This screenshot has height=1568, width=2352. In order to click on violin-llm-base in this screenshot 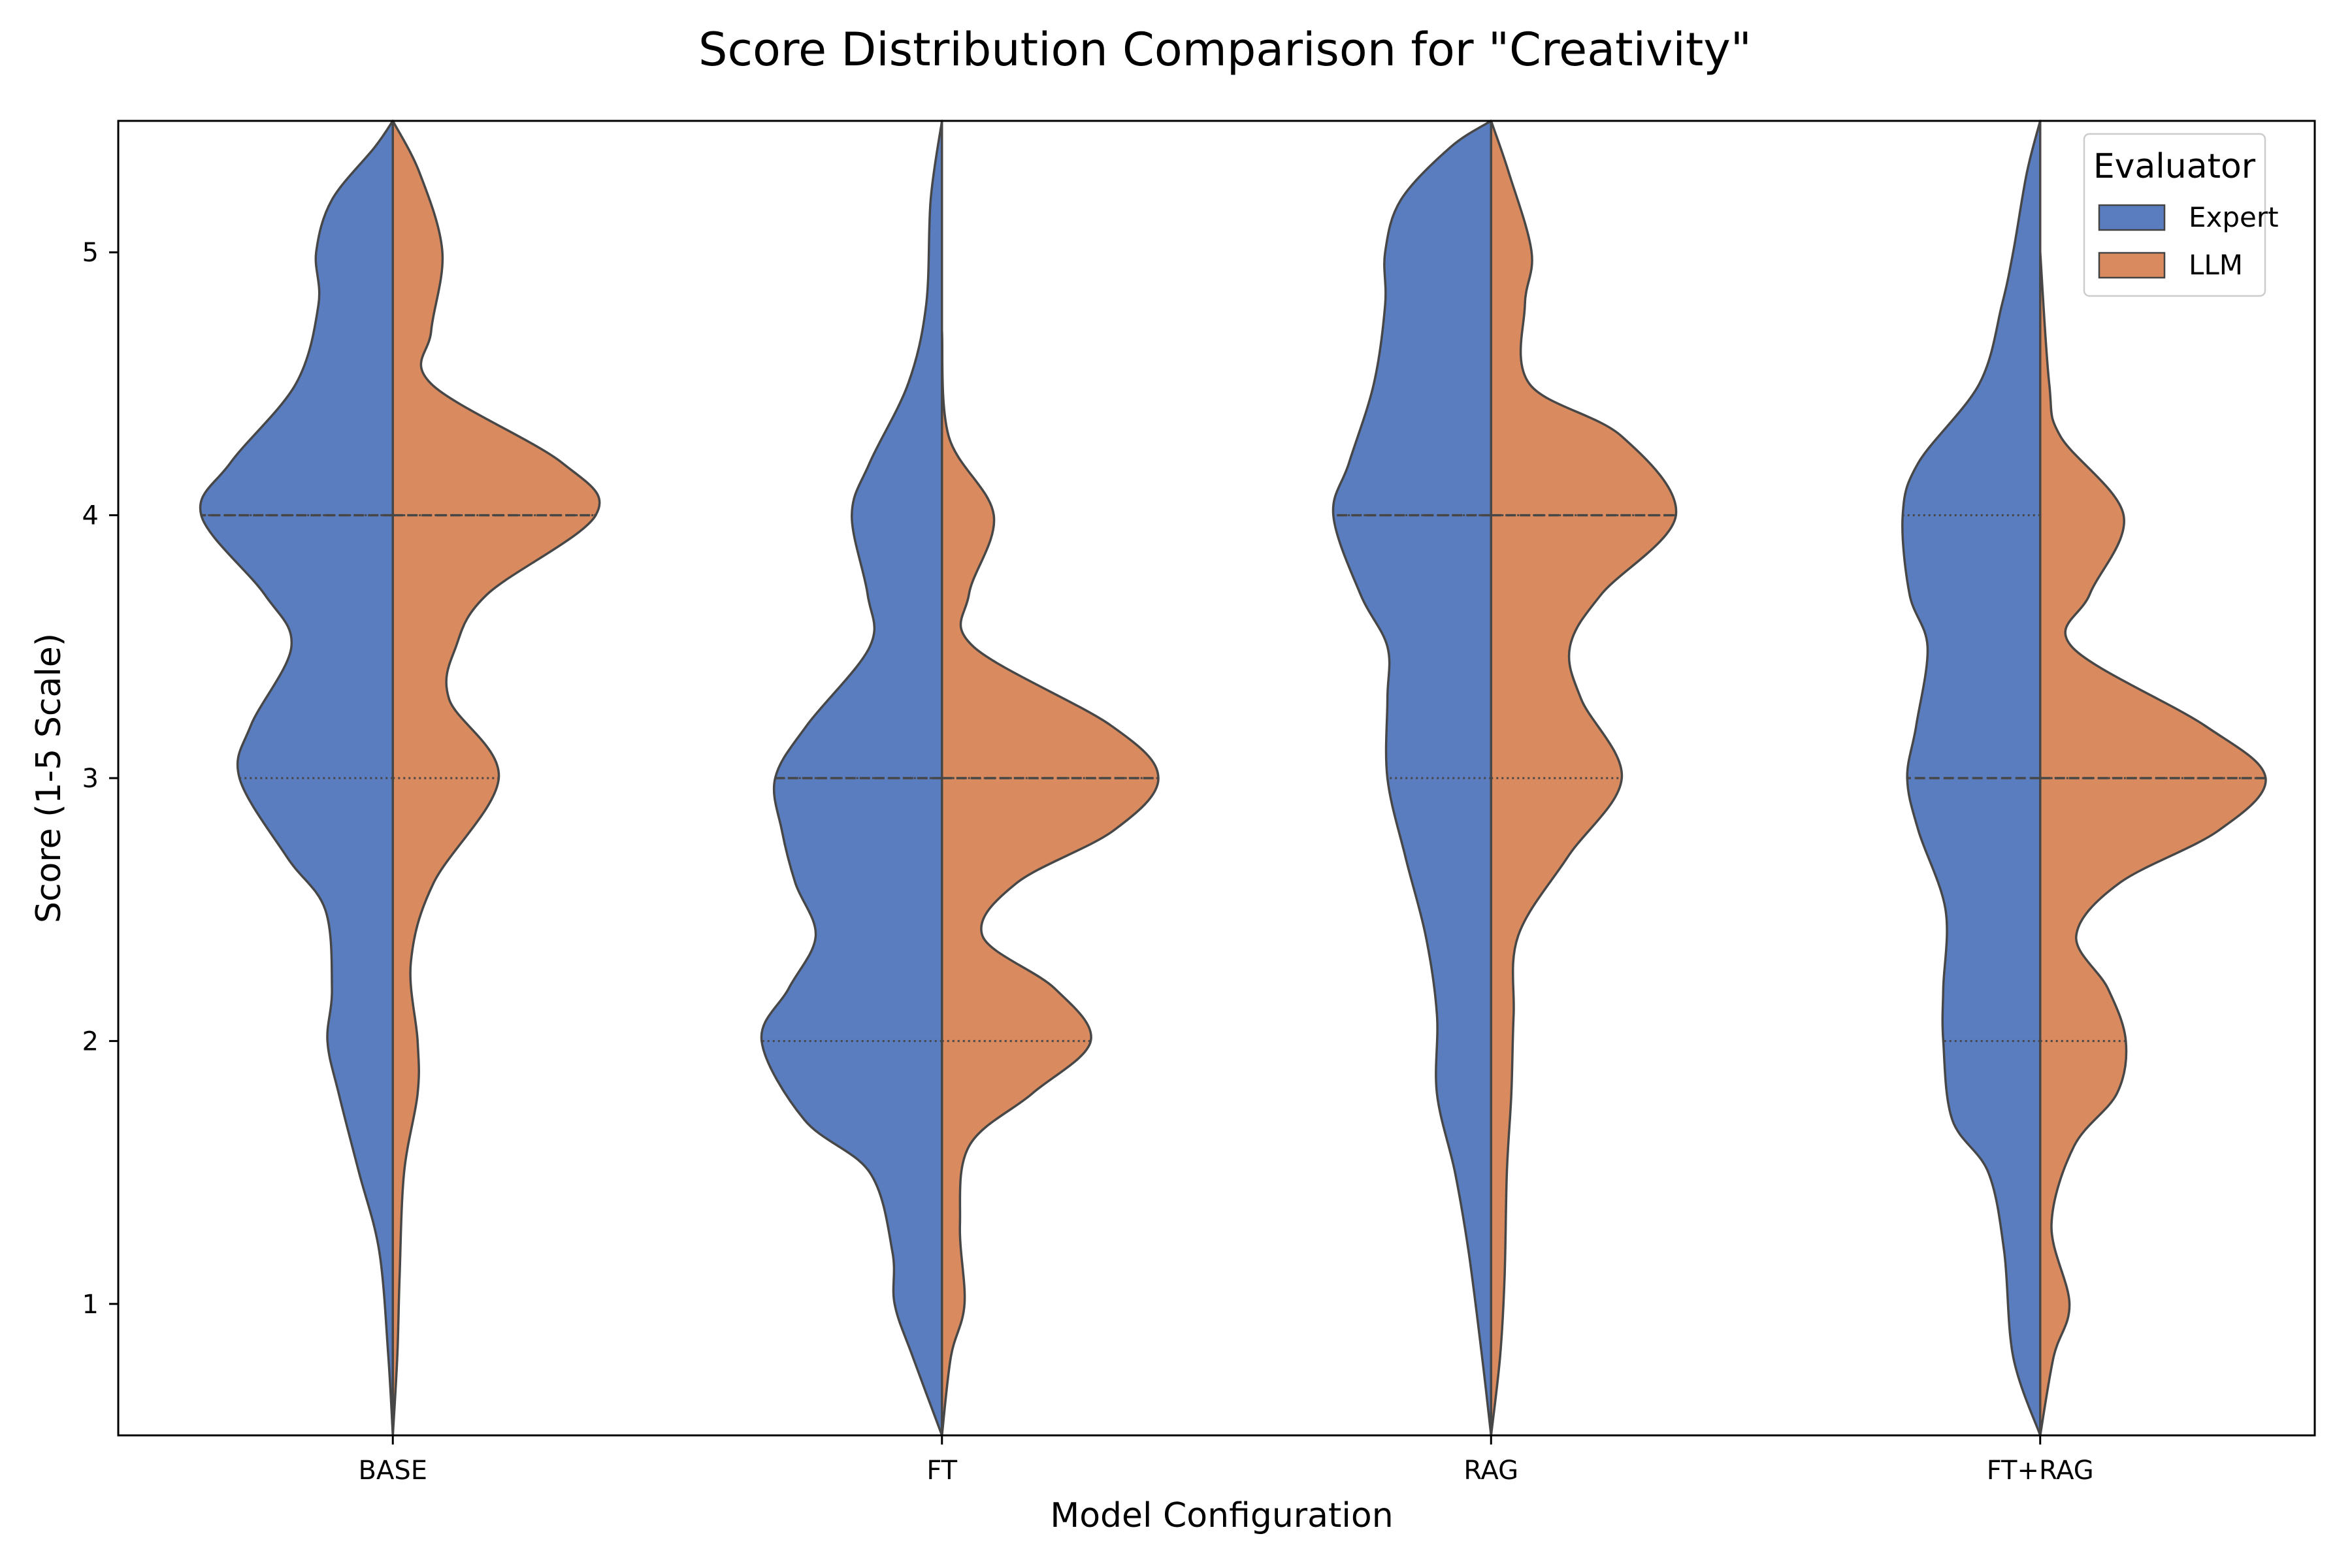, I will do `click(496, 778)`.